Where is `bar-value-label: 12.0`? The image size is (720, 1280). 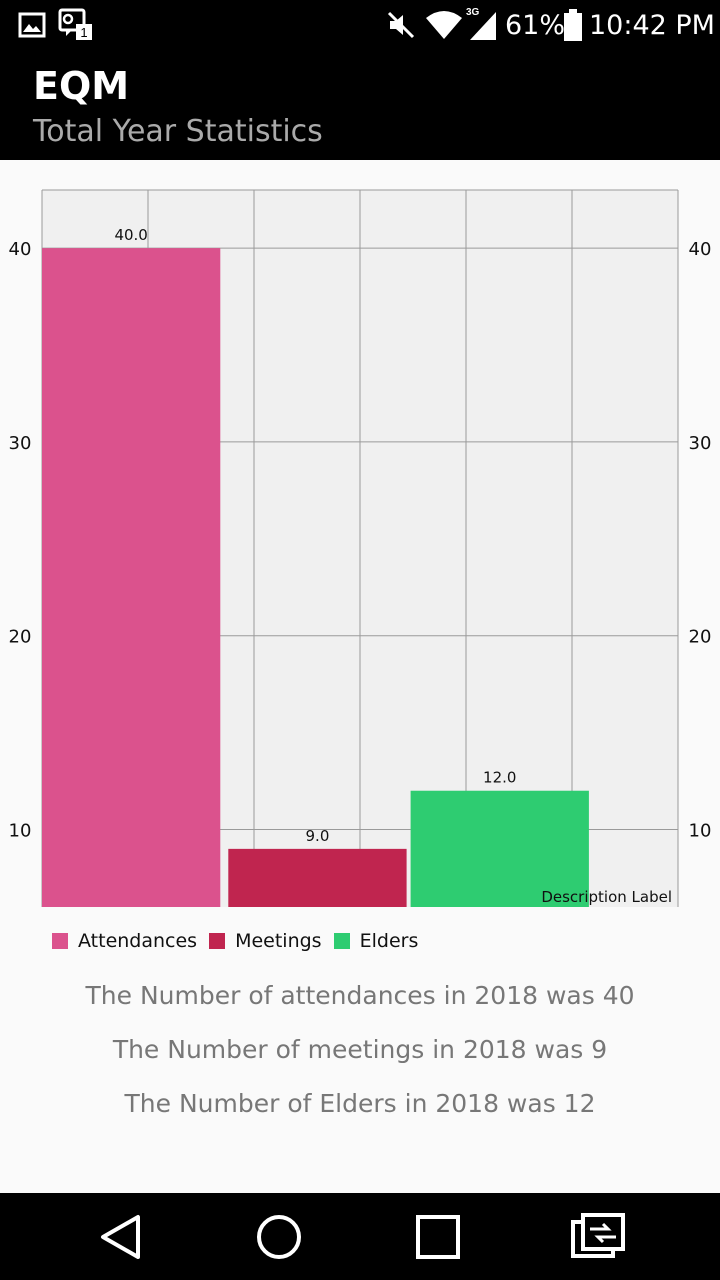
bar-value-label: 12.0 is located at coordinates (499, 778).